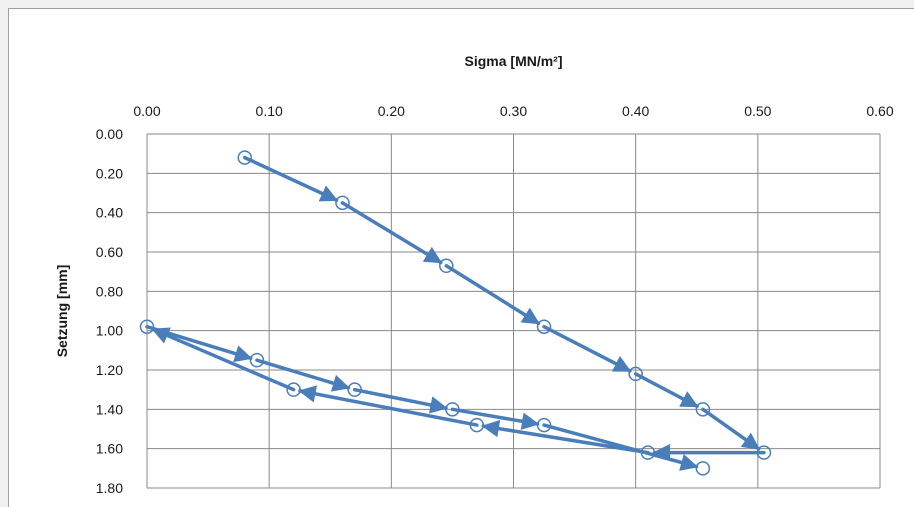  I want to click on x-tick-label: 0.30, so click(513, 111).